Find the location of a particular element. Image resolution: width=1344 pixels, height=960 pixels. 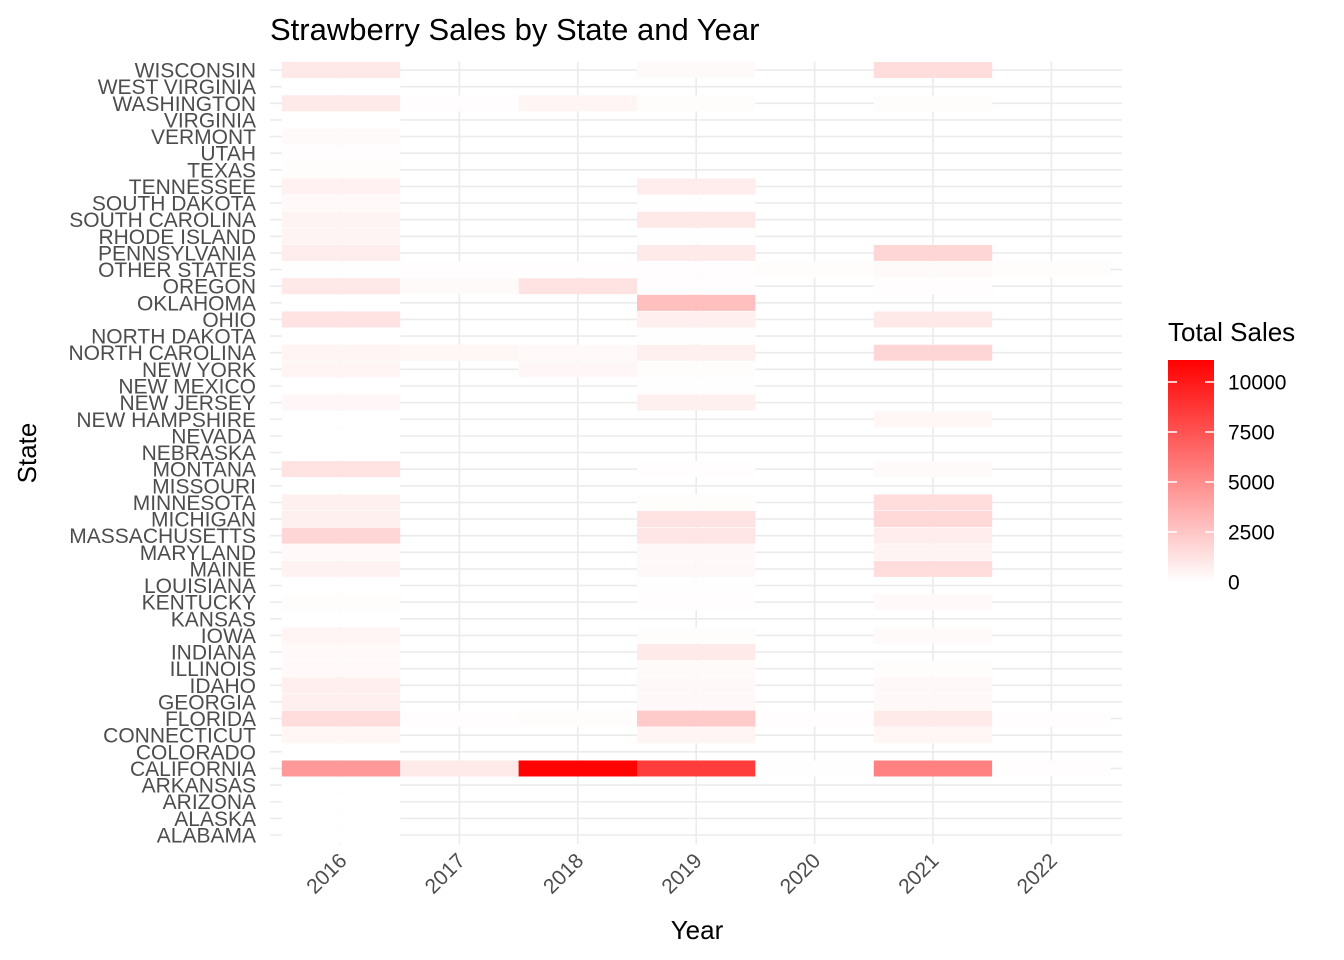

x-tick-label: 2021 is located at coordinates (918, 873).